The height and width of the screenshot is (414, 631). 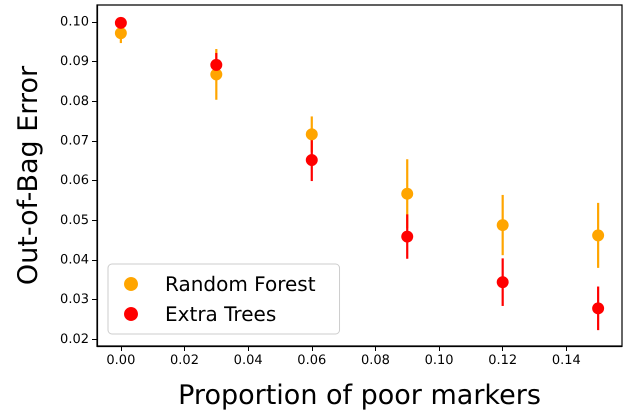 I want to click on y-axis-title: Out-of-Bag Error, so click(x=28, y=175).